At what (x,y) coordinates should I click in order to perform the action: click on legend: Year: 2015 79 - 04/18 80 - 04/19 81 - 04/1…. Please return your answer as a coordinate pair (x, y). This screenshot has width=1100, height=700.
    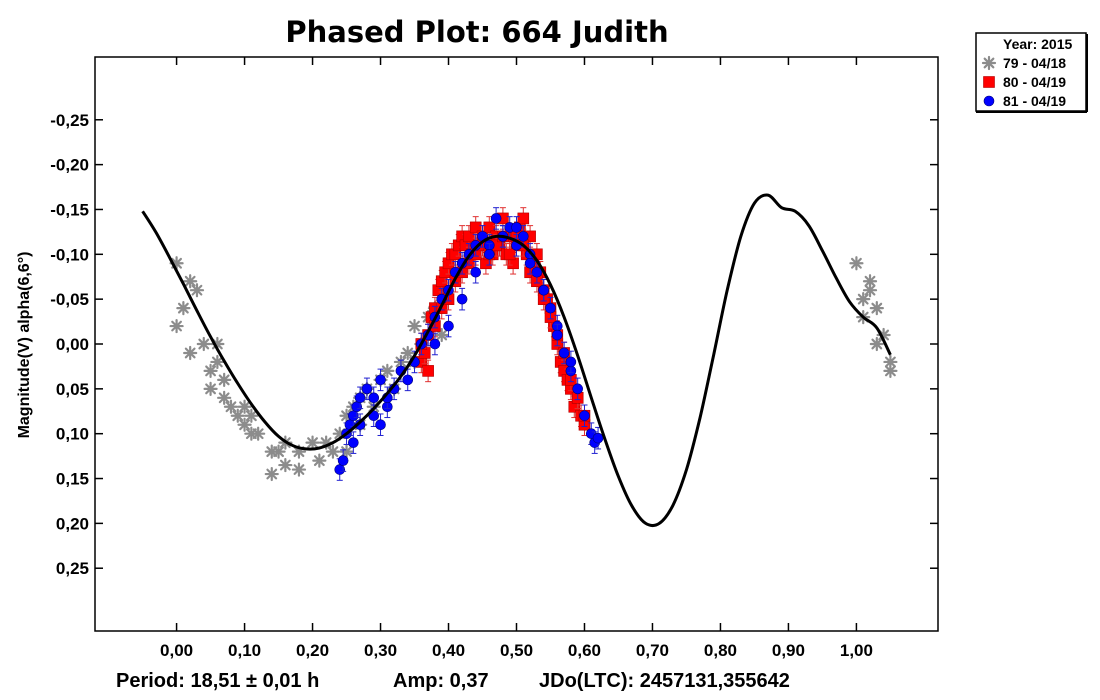
    Looking at the image, I should click on (1031, 72).